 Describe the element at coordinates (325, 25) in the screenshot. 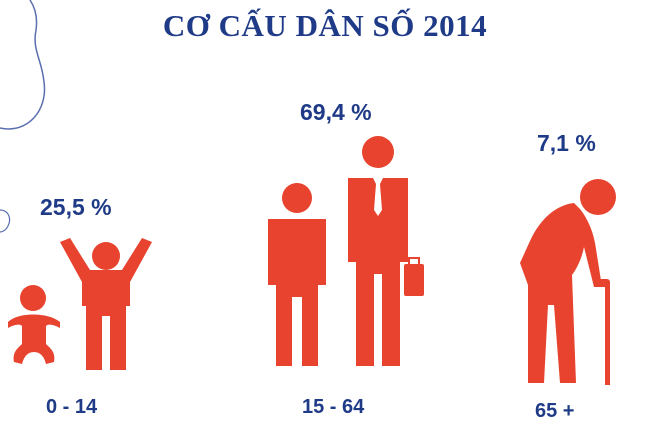

I see `page-title: CƠ CẤU DÂN SỐ 2014` at that location.